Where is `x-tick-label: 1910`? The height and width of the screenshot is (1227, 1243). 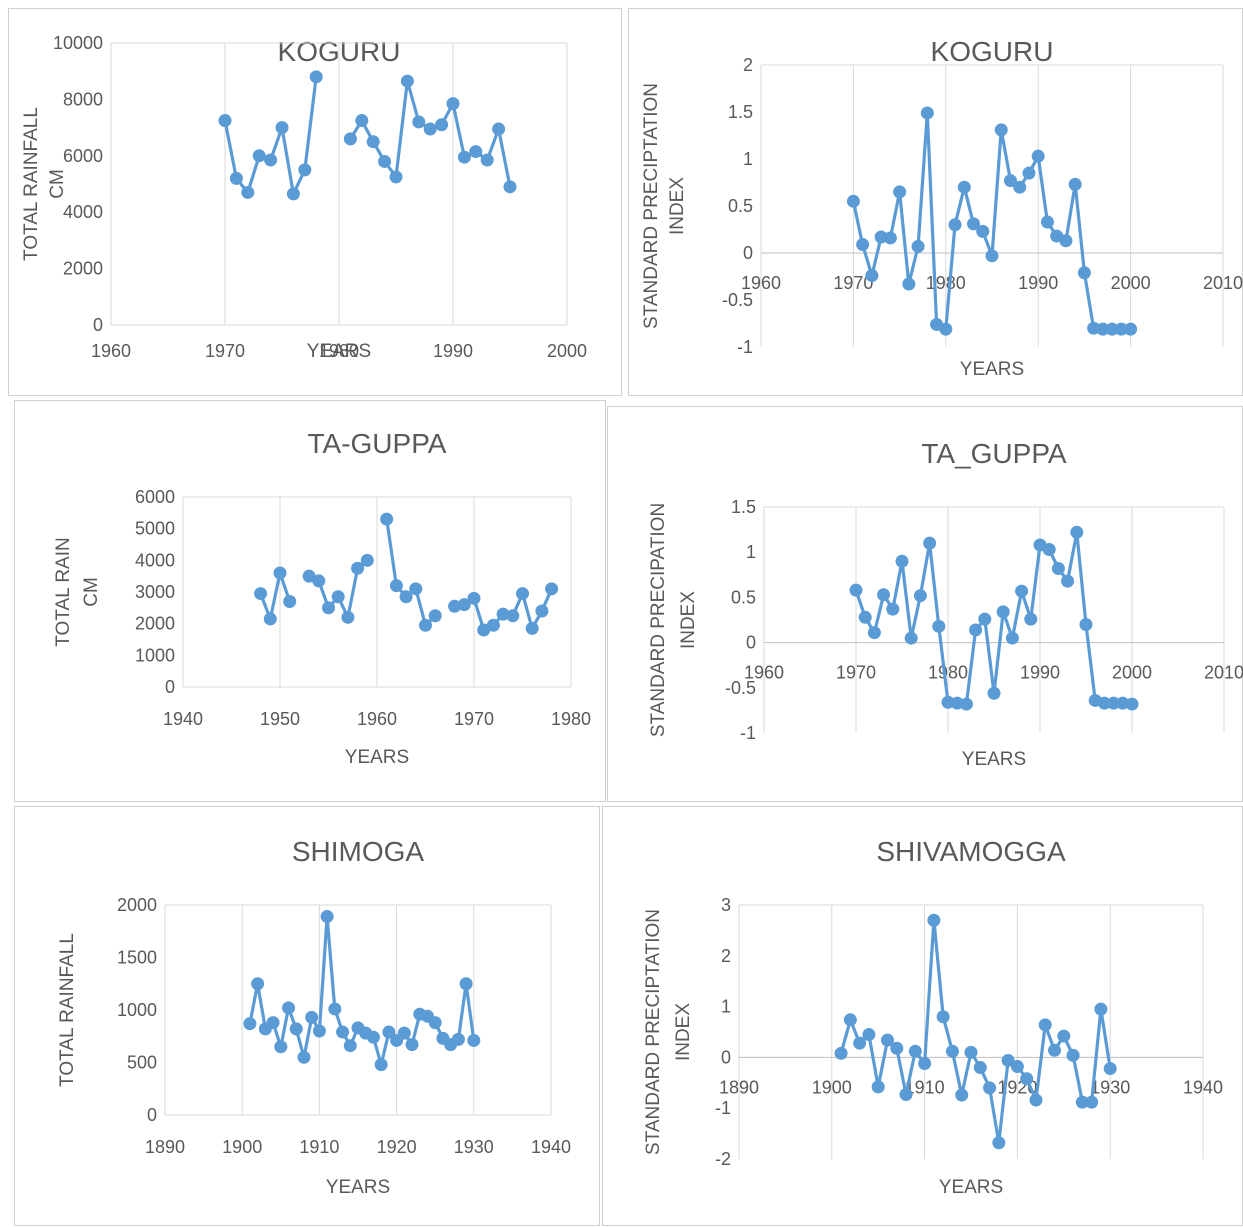 x-tick-label: 1910 is located at coordinates (319, 1147).